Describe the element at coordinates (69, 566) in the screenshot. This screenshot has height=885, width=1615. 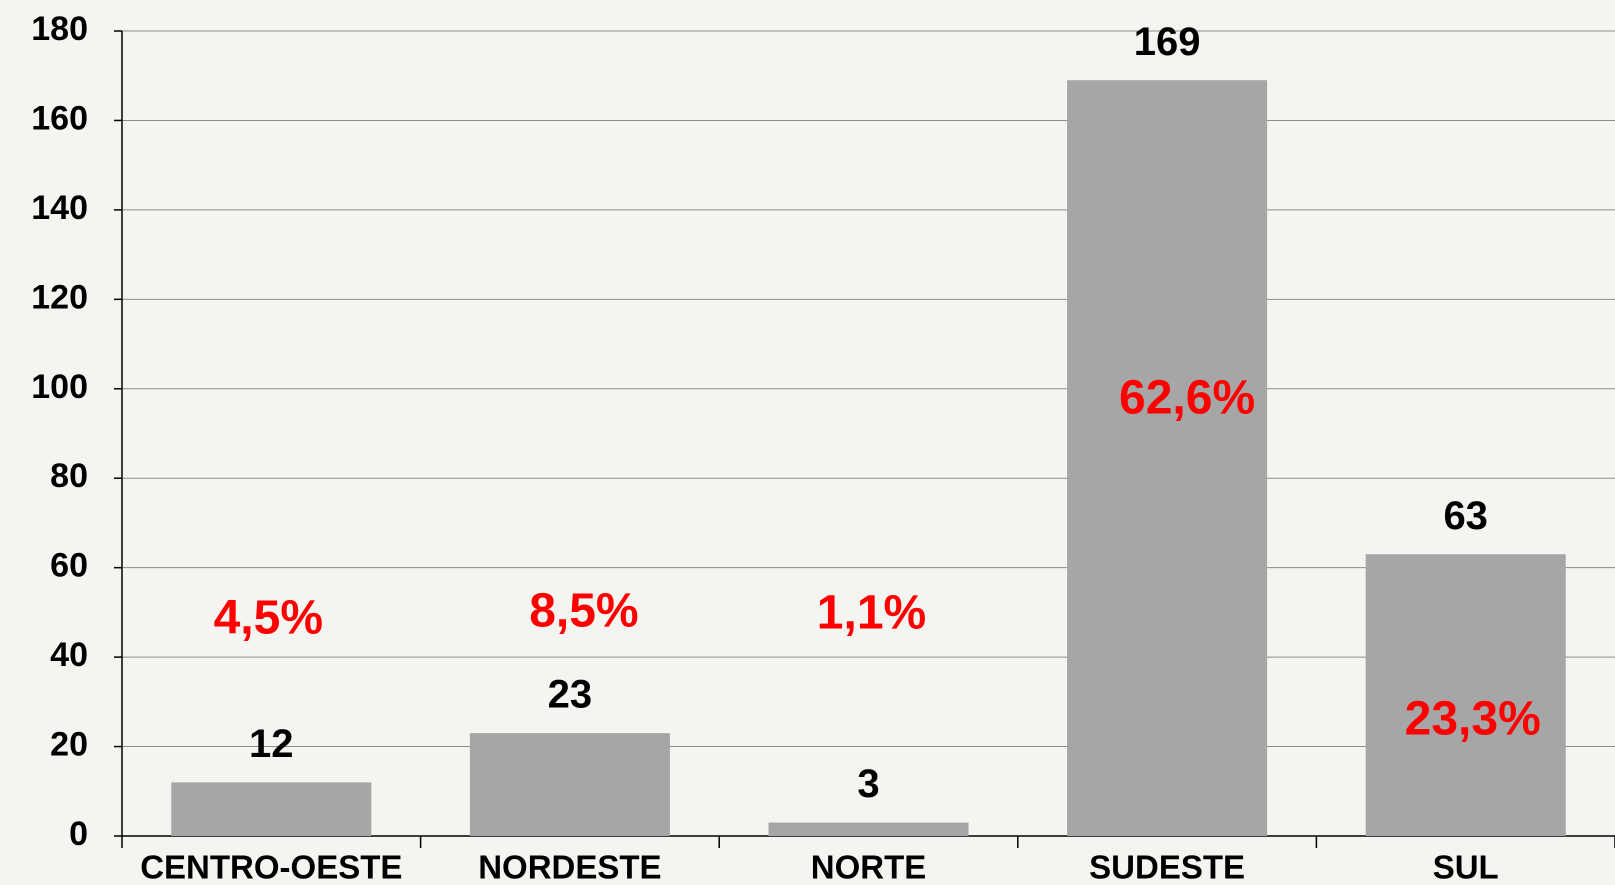
I see `y-tick-label: 60` at that location.